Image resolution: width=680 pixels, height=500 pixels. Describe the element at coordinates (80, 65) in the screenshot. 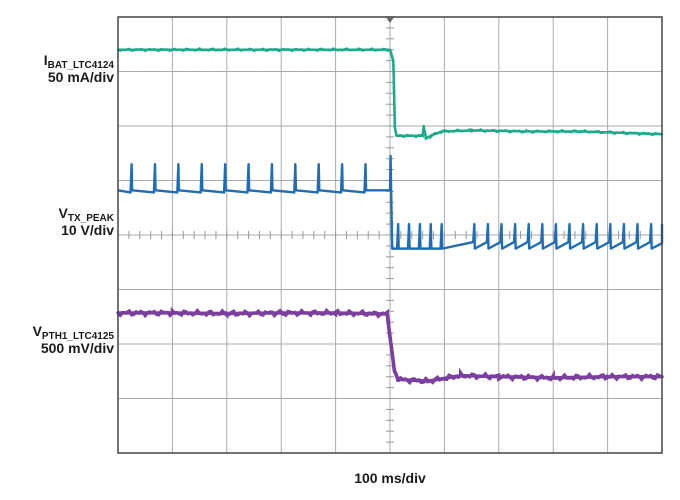

I see `channel-subscript: BAT_LTC4124` at that location.